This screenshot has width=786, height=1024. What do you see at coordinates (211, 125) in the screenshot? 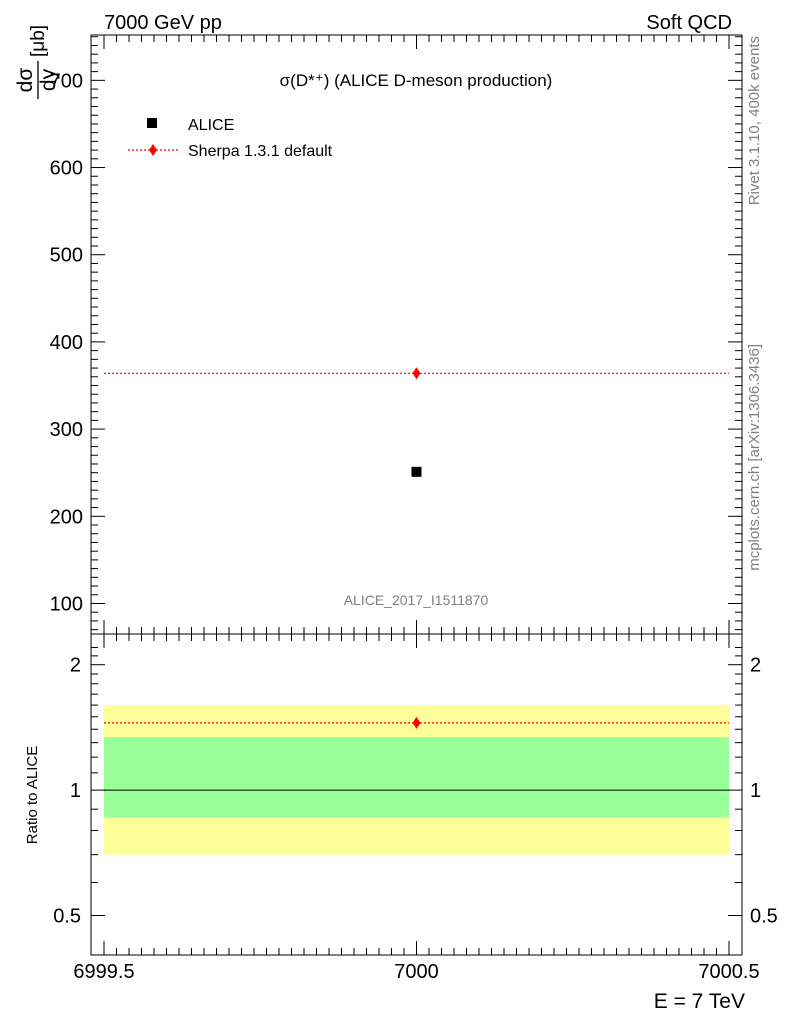
I see `legend-alice-label: ALICE` at bounding box center [211, 125].